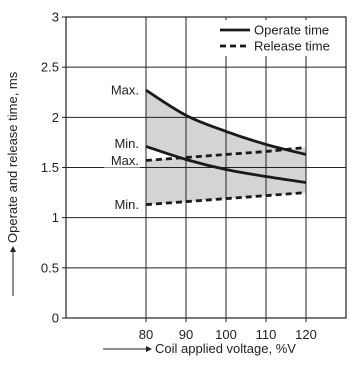  Describe the element at coordinates (146, 334) in the screenshot. I see `x-tick-label: 80` at that location.